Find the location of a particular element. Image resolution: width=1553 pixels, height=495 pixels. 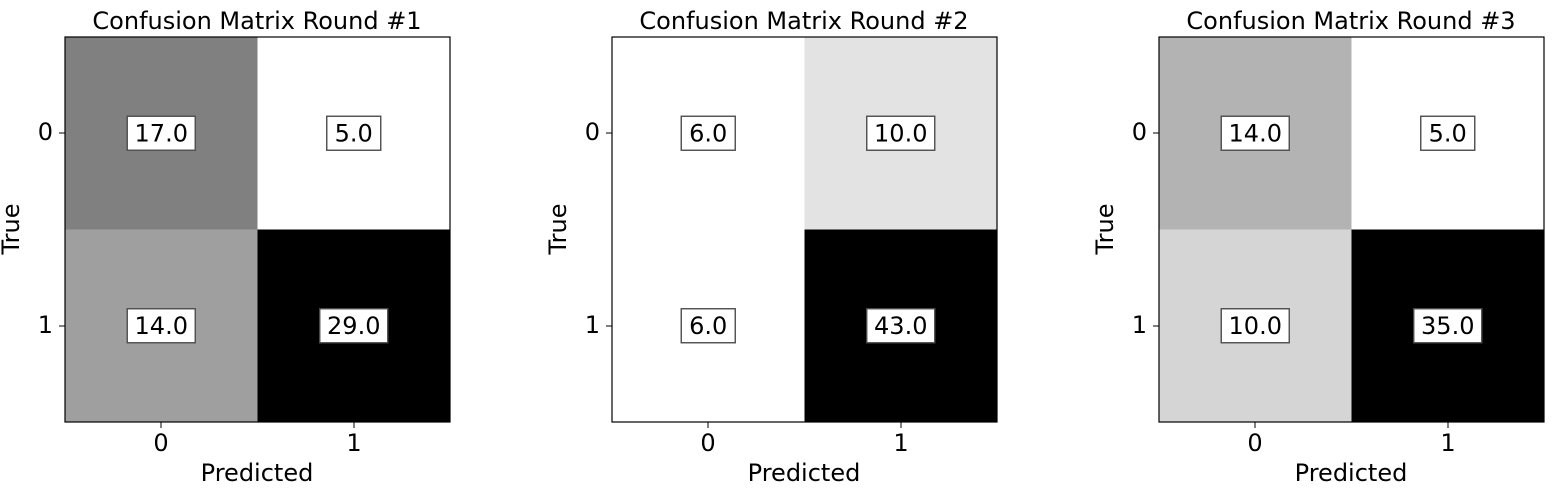

chart-title: Confusion Matrix Round #1 is located at coordinates (256, 21).